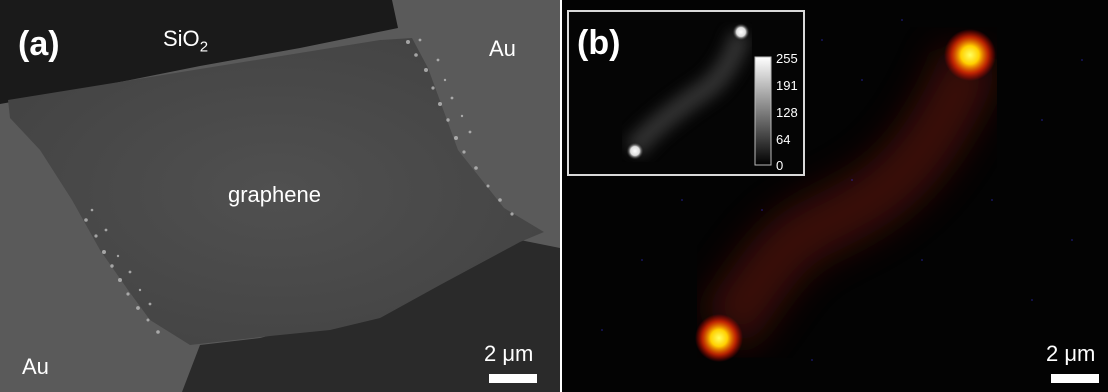 Image resolution: width=1108 pixels, height=392 pixels. Describe the element at coordinates (741, 32) in the screenshot. I see `inset-spot-top` at that location.